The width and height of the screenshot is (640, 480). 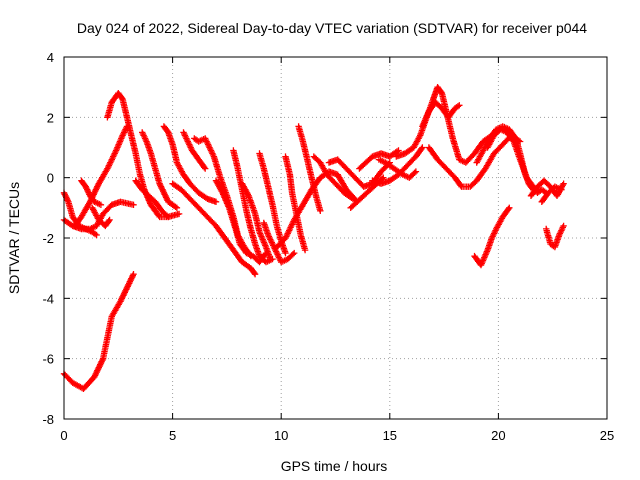 I want to click on series-tr32, so click(x=510, y=158).